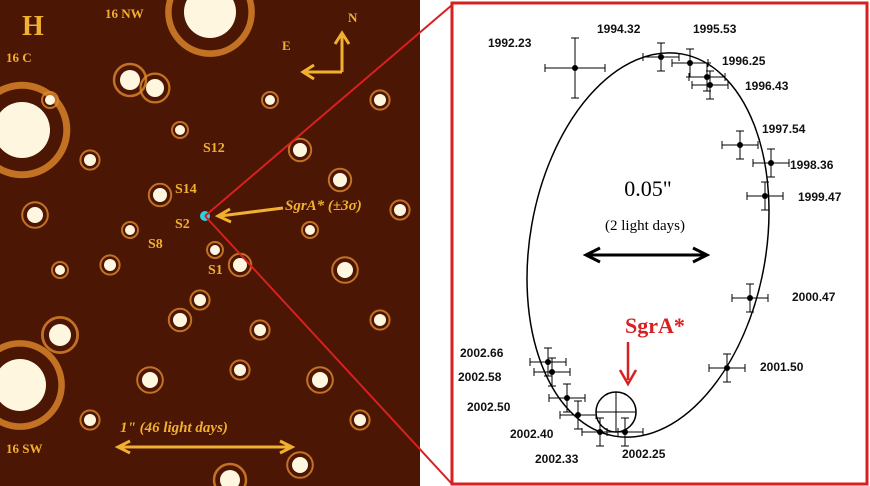 This screenshot has width=870, height=486. What do you see at coordinates (24, 448) in the screenshot?
I see `field-label: 16 SW` at bounding box center [24, 448].